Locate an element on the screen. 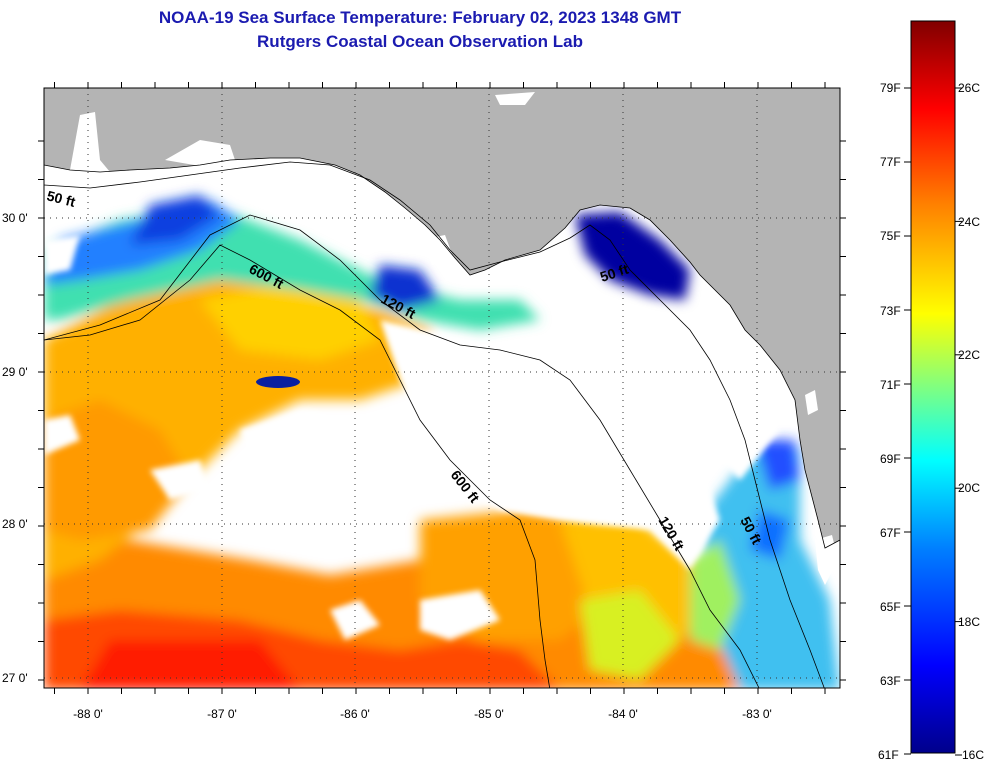  cold-eddy is located at coordinates (278, 382).